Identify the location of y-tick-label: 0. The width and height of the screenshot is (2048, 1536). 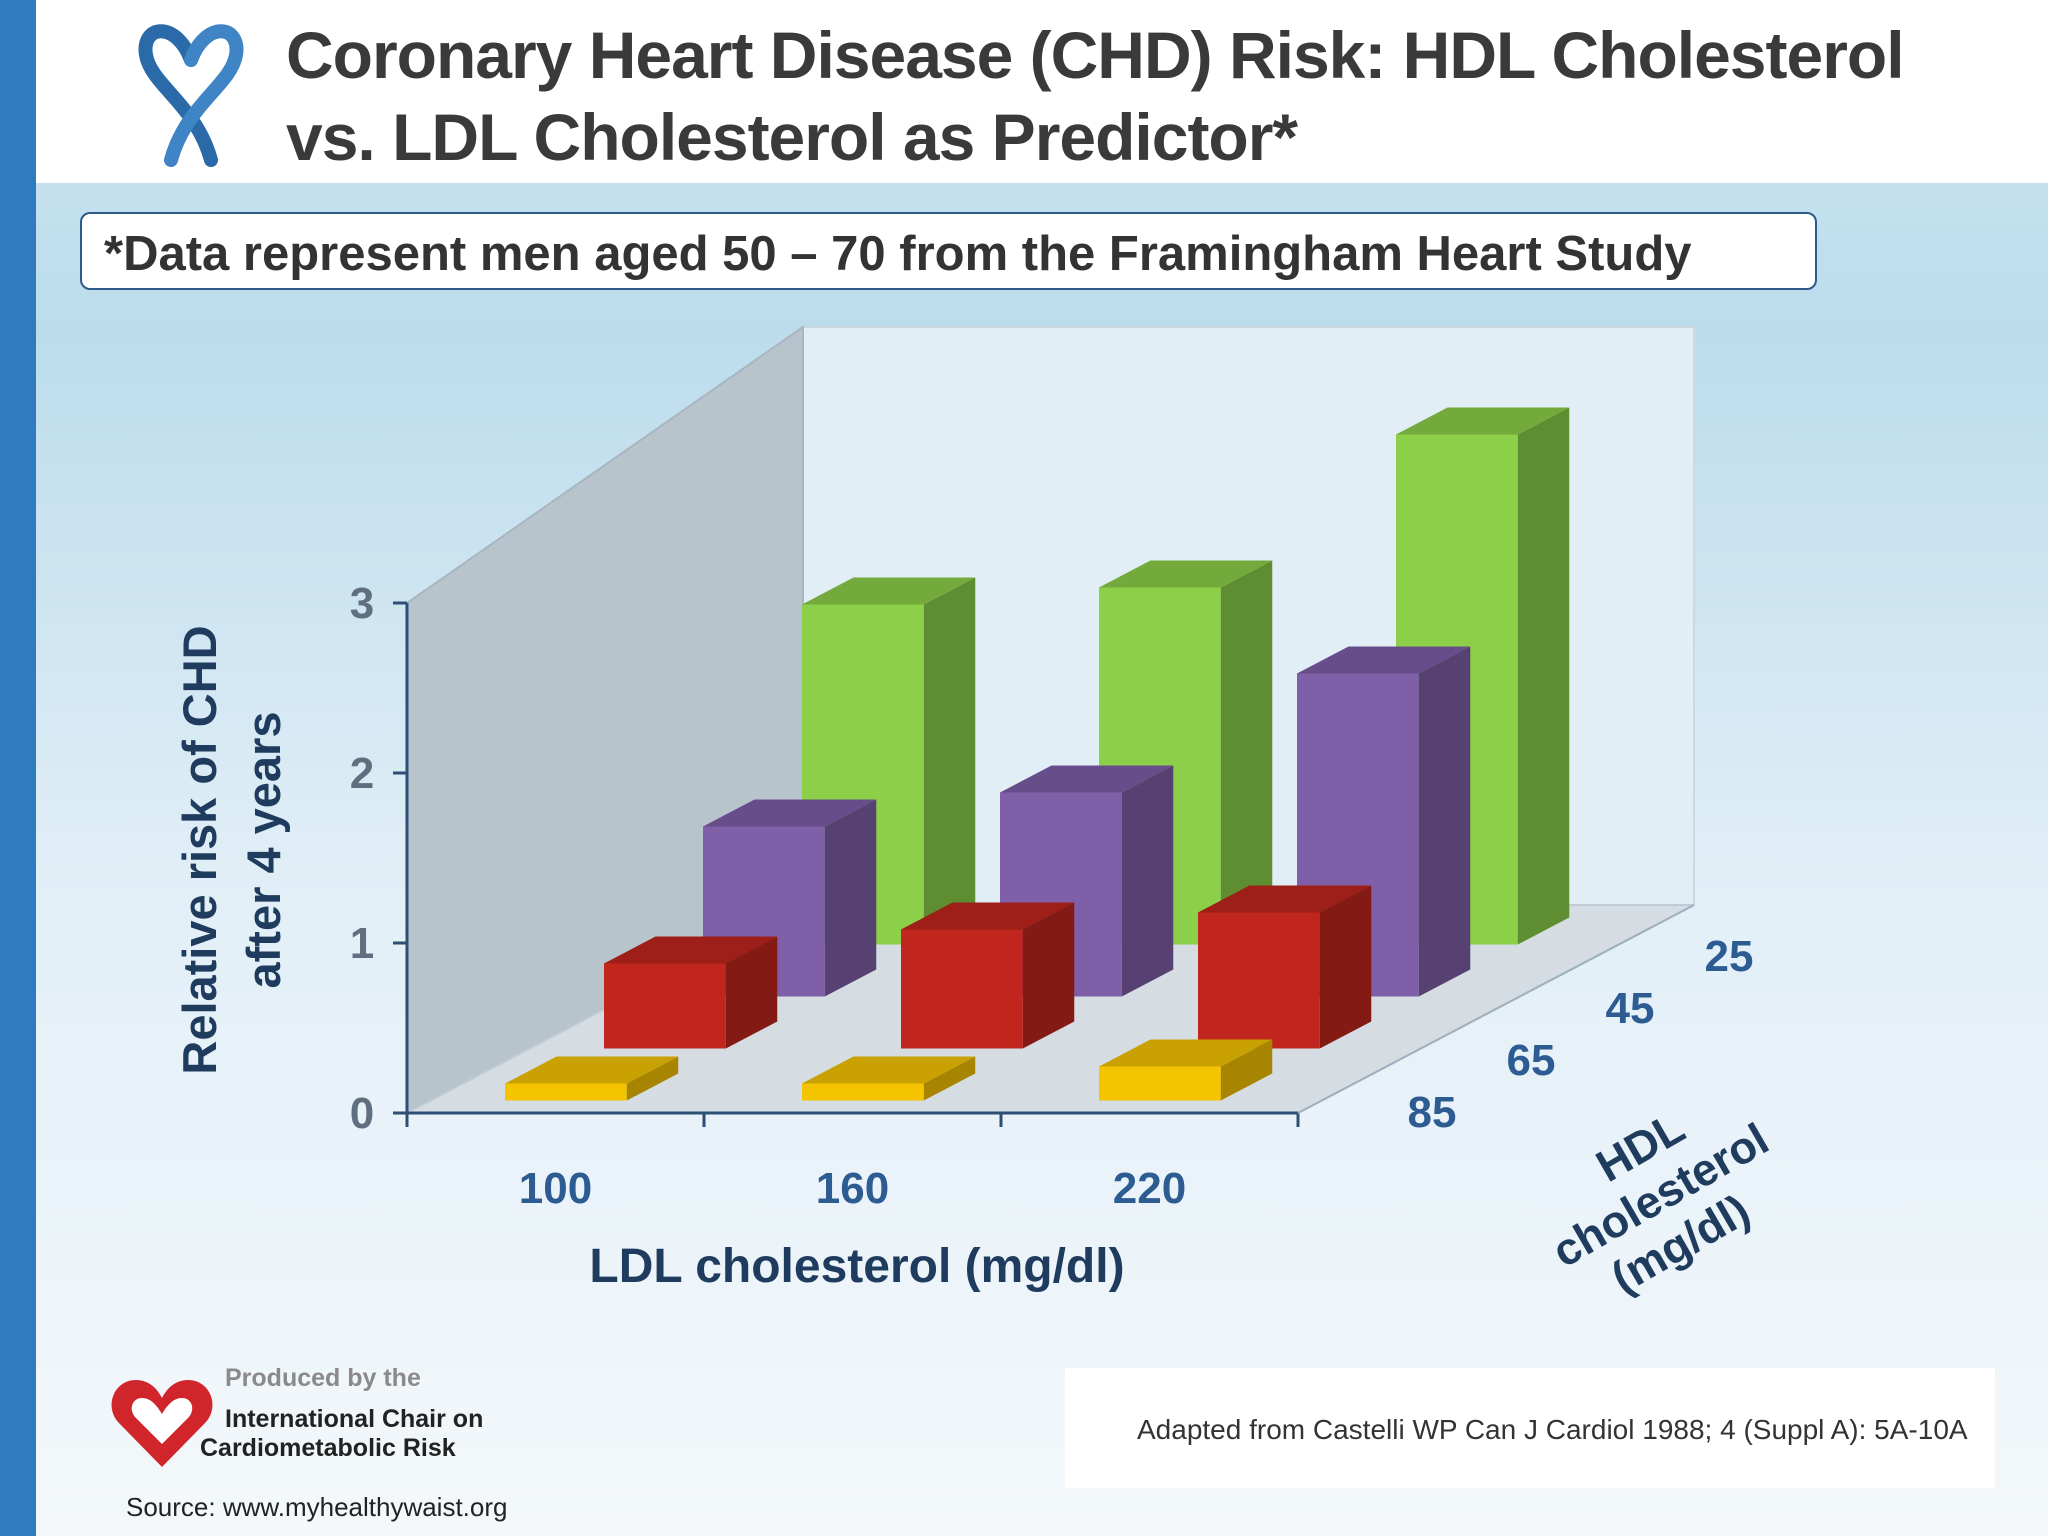
(362, 1113).